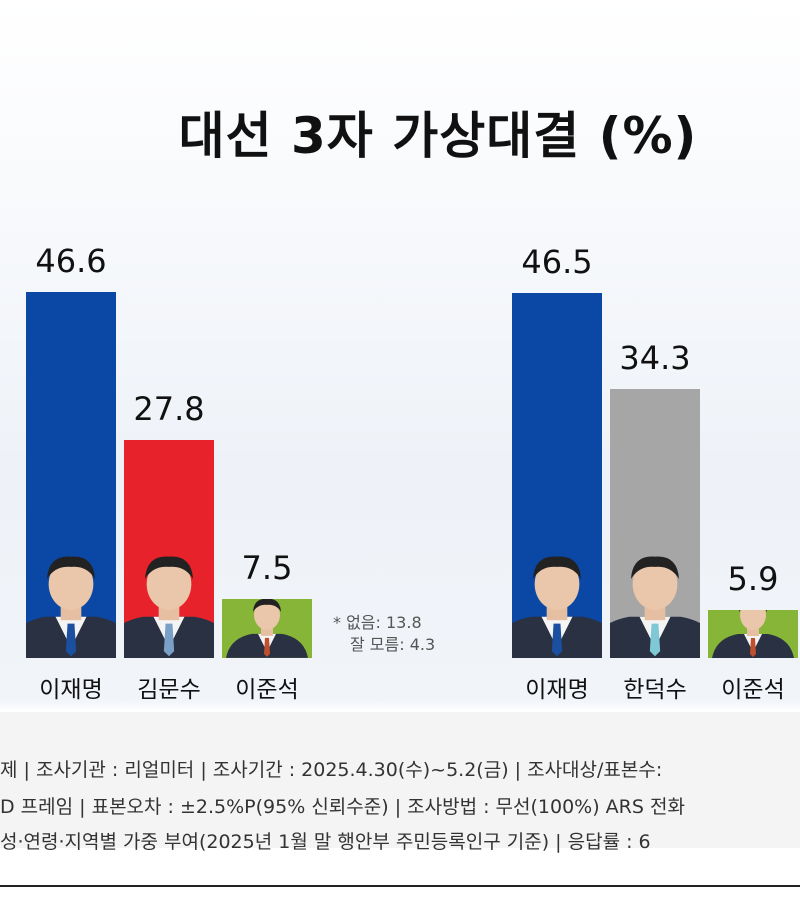 Image resolution: width=800 pixels, height=902 pixels. What do you see at coordinates (438, 136) in the screenshot?
I see `chart-title: 대선 3자 가상대결 (%)` at bounding box center [438, 136].